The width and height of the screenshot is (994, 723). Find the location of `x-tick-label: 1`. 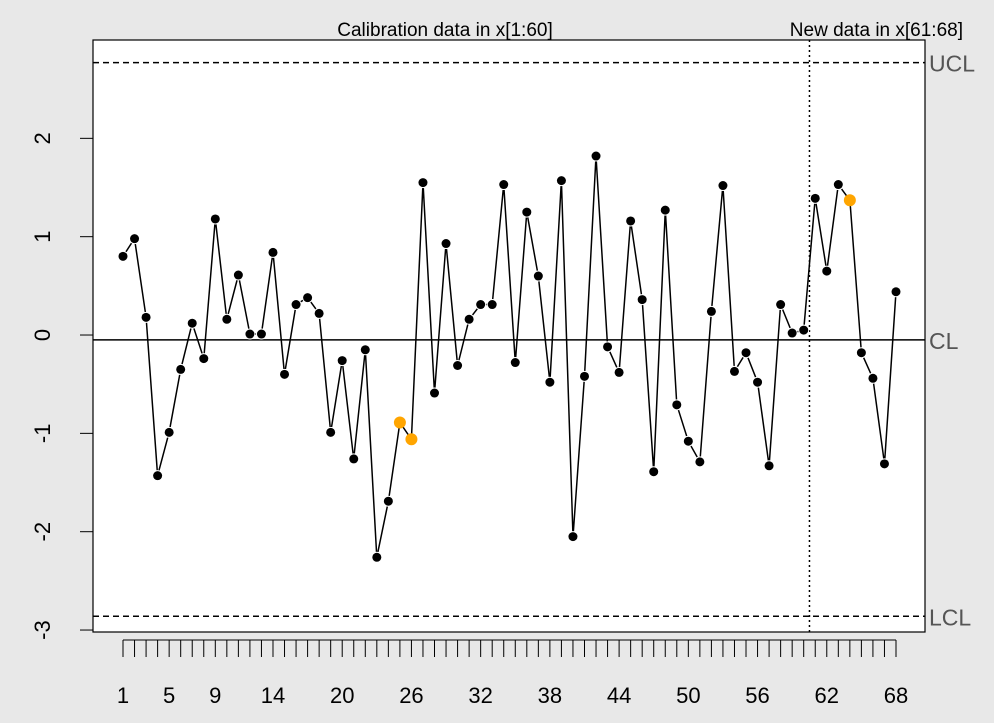

x-tick-label: 1 is located at coordinates (123, 695).